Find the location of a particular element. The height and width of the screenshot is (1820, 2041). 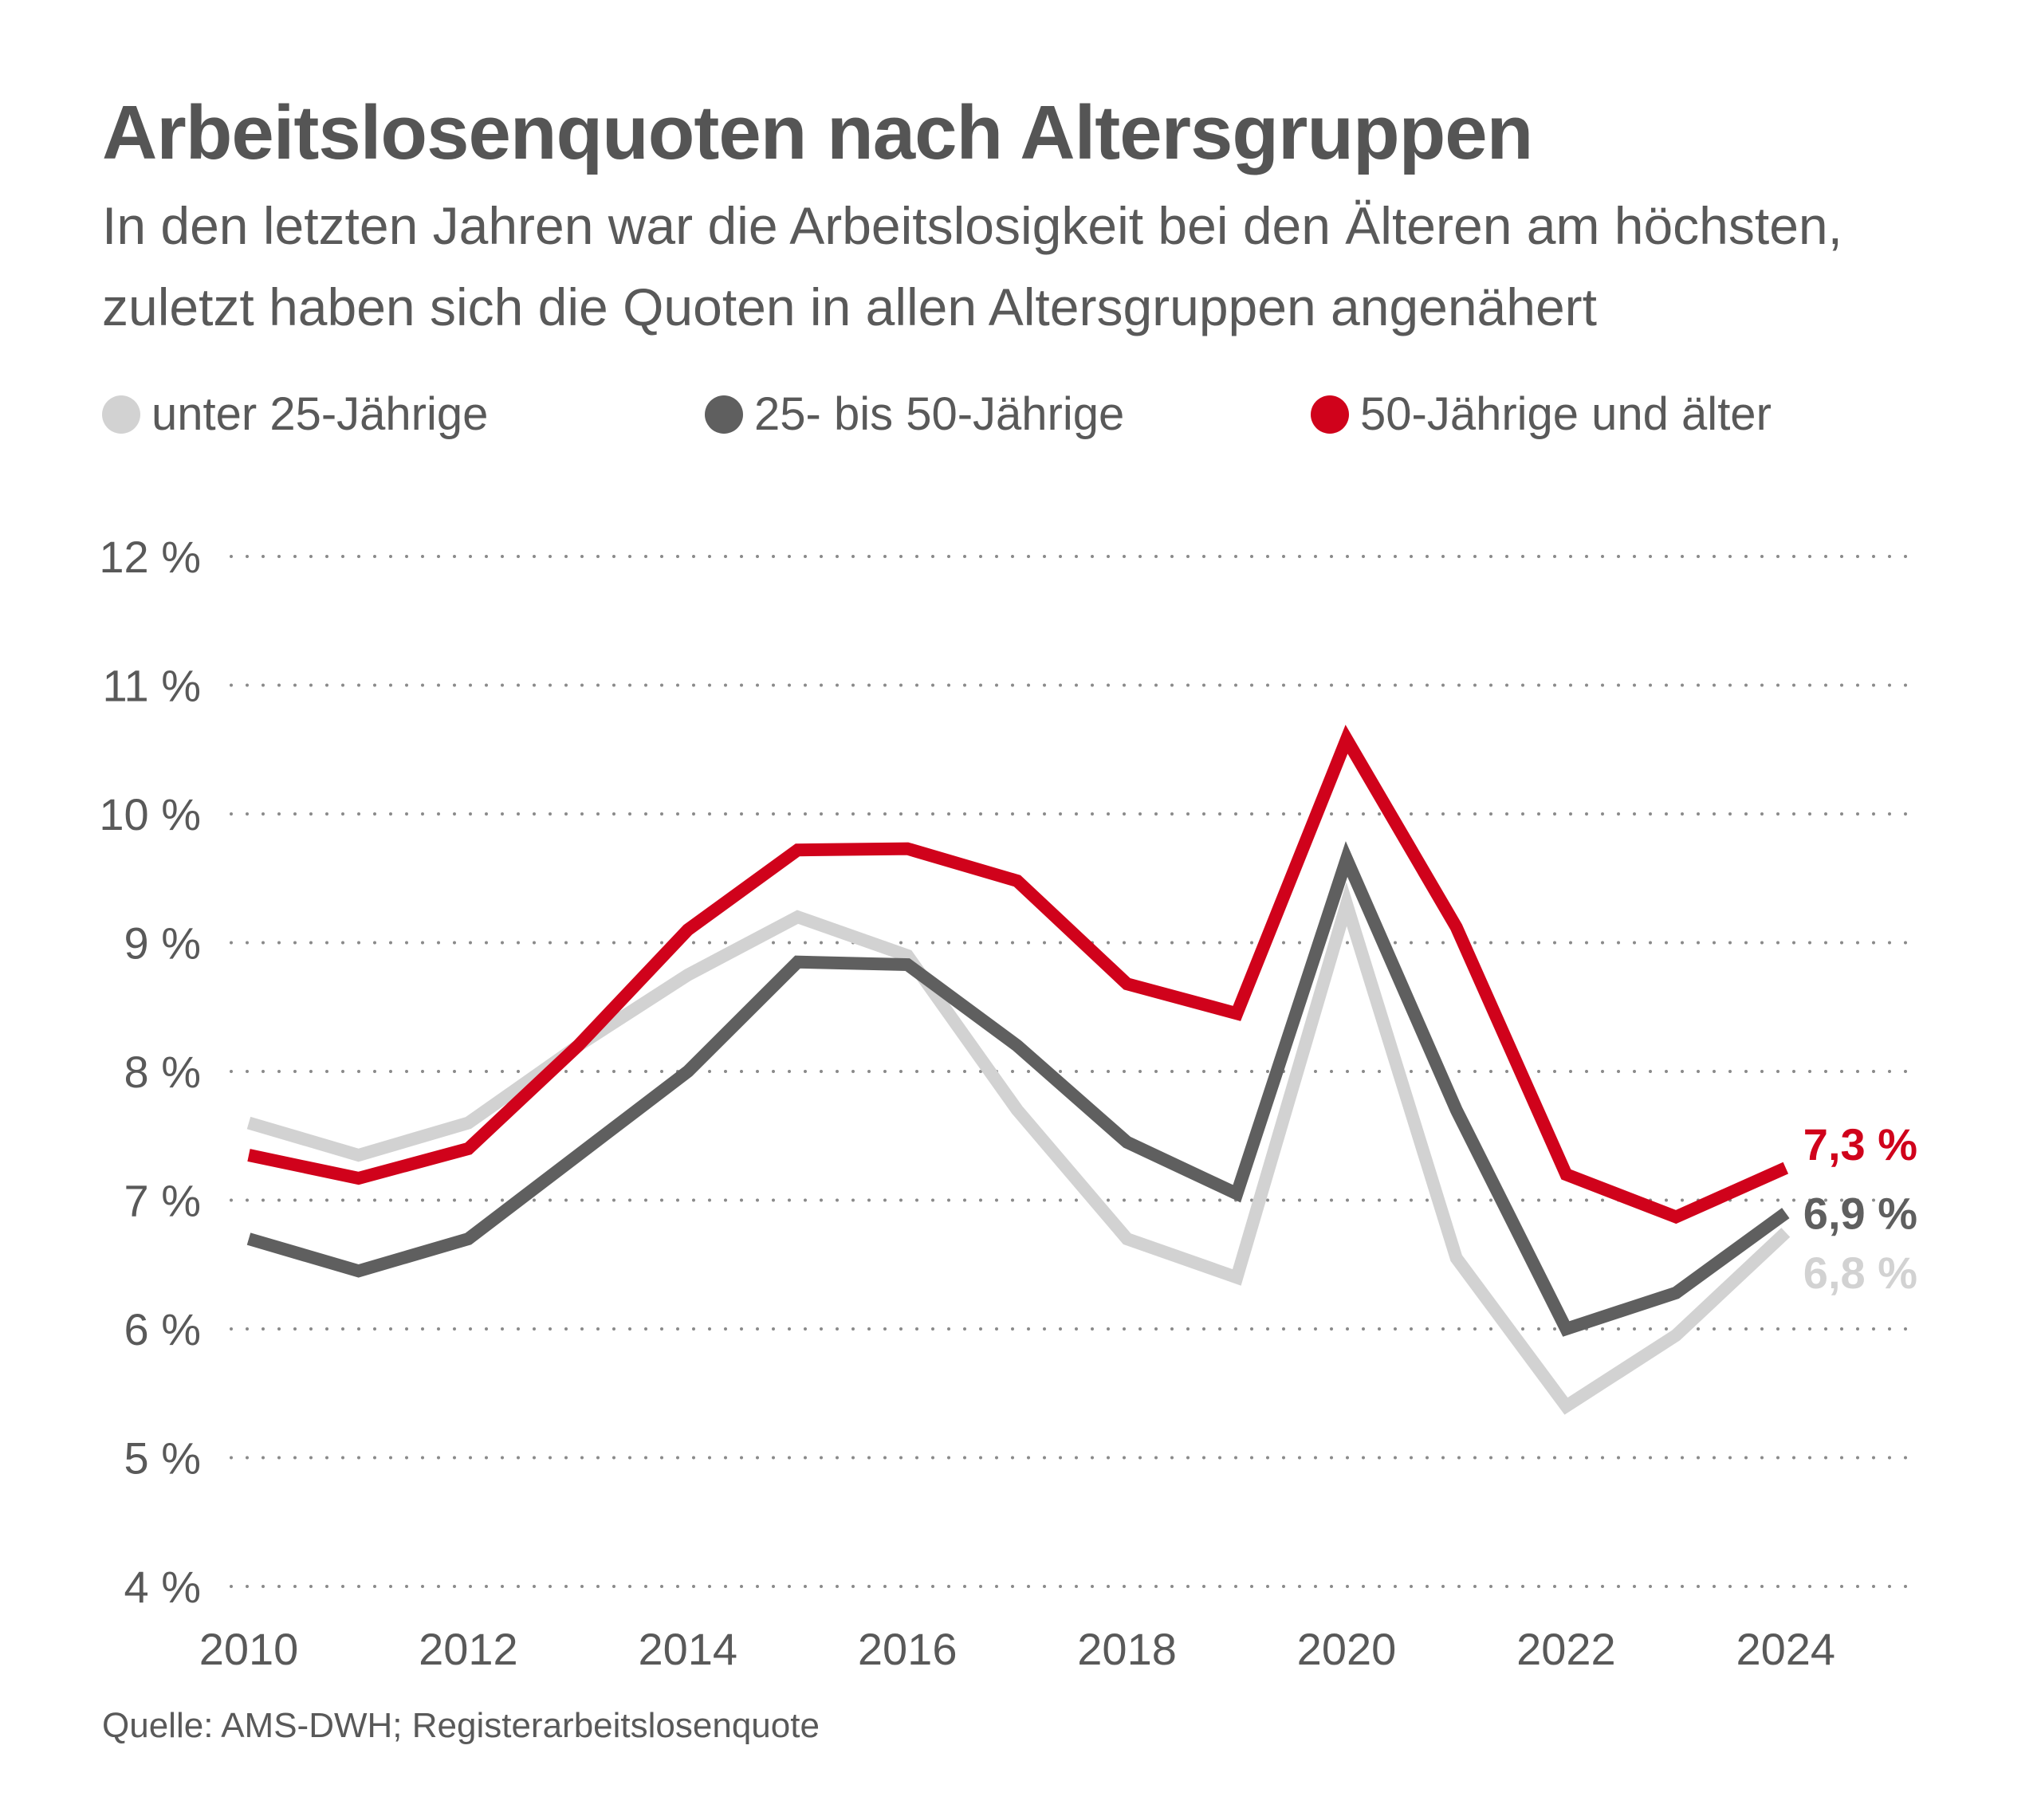

legend-item-25-to-50: 25- bis 50-Jährige is located at coordinates (914, 414).